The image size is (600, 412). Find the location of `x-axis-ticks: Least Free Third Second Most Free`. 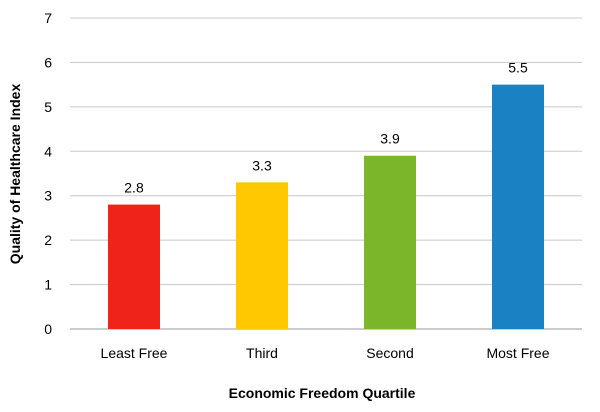

x-axis-ticks: Least Free Third Second Most Free is located at coordinates (325, 353).